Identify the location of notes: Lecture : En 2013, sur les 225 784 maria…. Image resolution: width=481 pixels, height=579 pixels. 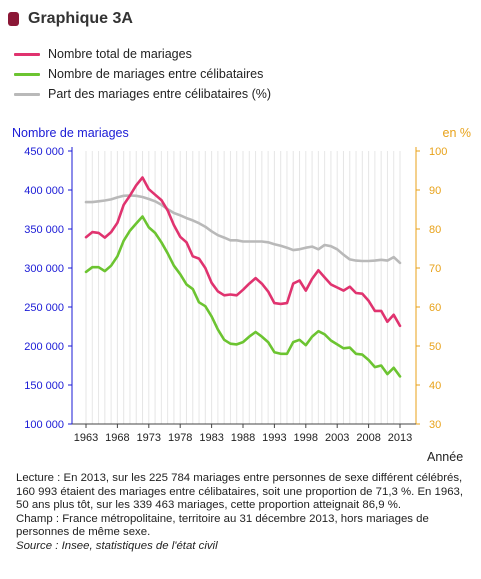
(243, 513).